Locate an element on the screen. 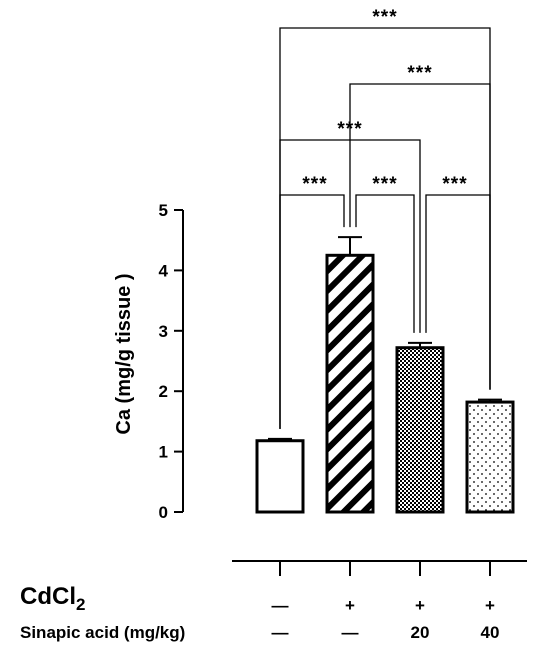  significance-bracket is located at coordinates (385, 263).